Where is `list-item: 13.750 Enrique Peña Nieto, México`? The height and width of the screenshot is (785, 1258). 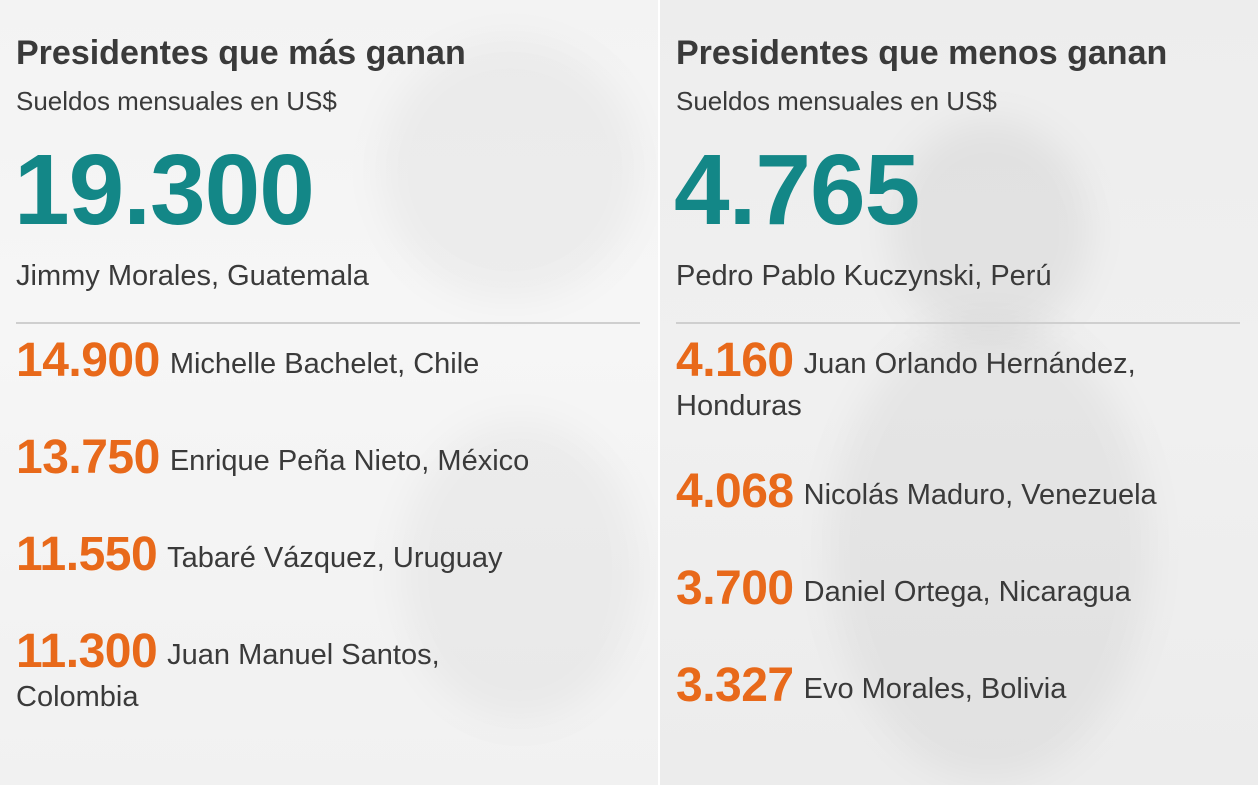
list-item: 13.750 Enrique Peña Nieto, México is located at coordinates (316, 458).